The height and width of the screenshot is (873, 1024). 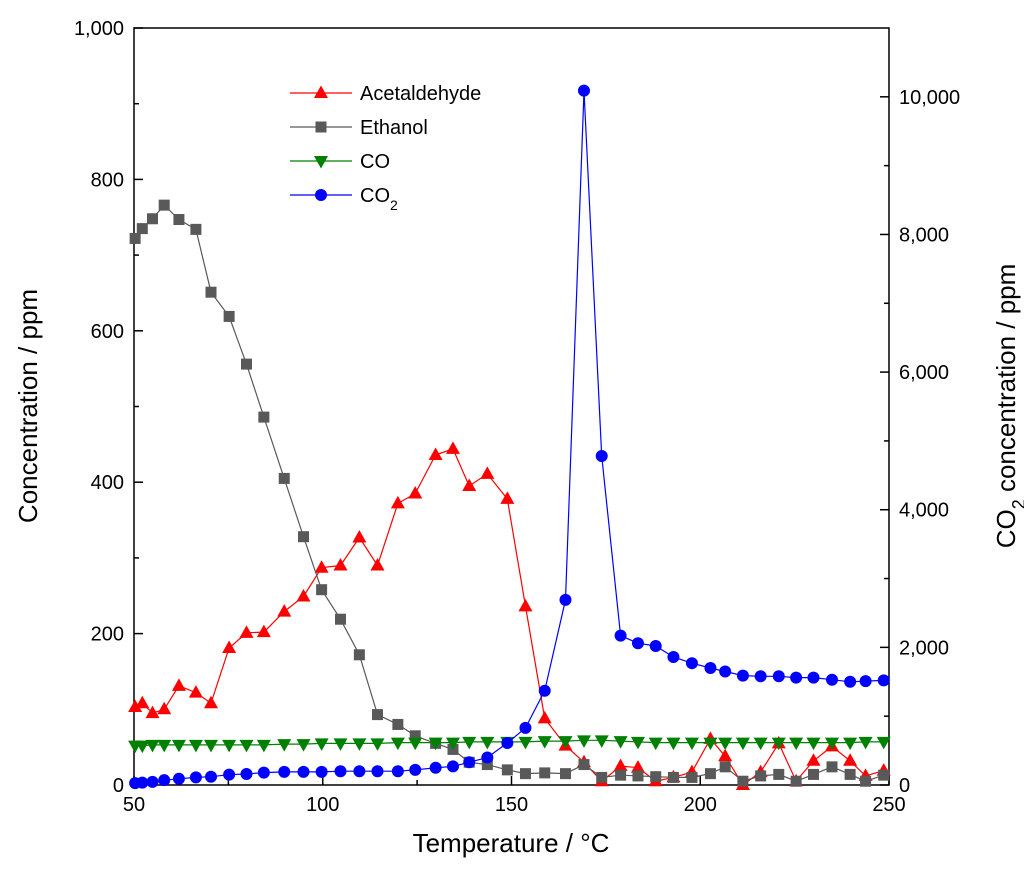 What do you see at coordinates (340, 162) in the screenshot?
I see `legend-item-co: CO` at bounding box center [340, 162].